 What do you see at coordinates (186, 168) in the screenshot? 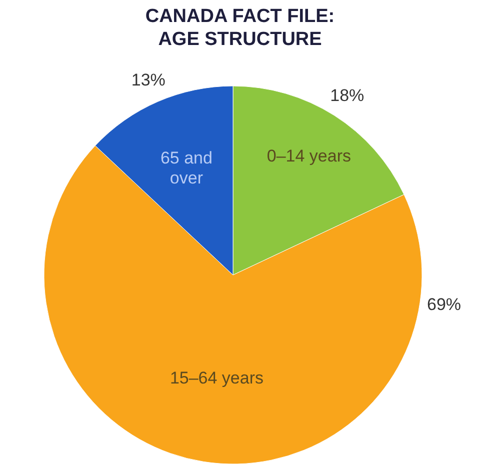
I see `slice-label: 65 and over` at bounding box center [186, 168].